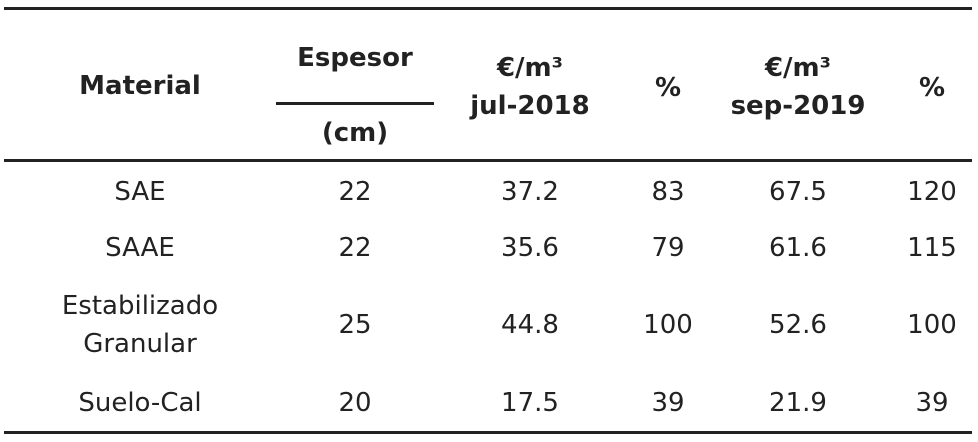 This screenshot has width=978, height=442. I want to click on cell-price-sep-2019: 67.5, so click(798, 192).